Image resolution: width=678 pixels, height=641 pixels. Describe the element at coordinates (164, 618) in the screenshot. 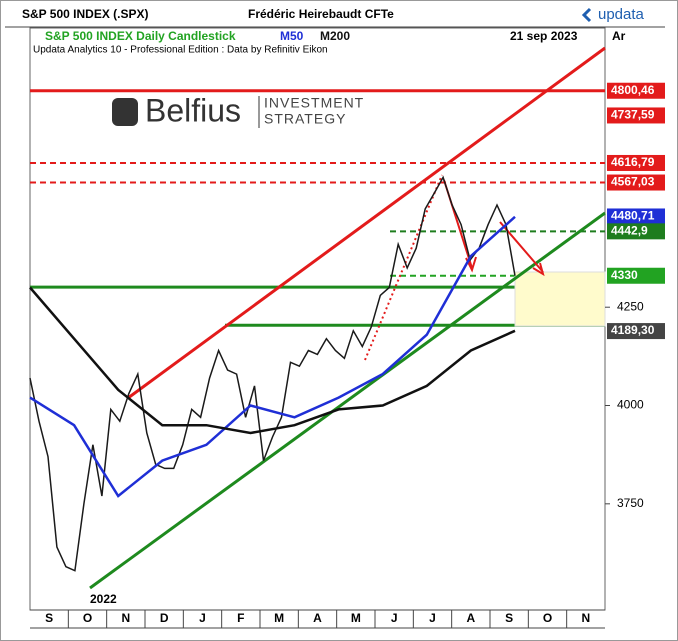

I see `x-tick-label: D` at that location.